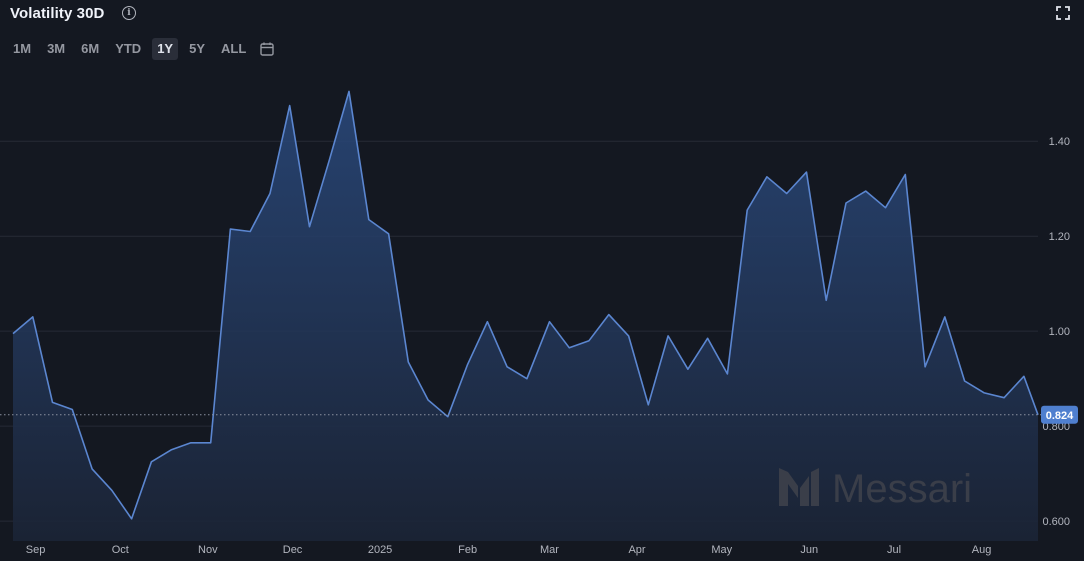 This screenshot has height=561, width=1084. What do you see at coordinates (539, 414) in the screenshot?
I see `current-value-marker: 0.824` at bounding box center [539, 414].